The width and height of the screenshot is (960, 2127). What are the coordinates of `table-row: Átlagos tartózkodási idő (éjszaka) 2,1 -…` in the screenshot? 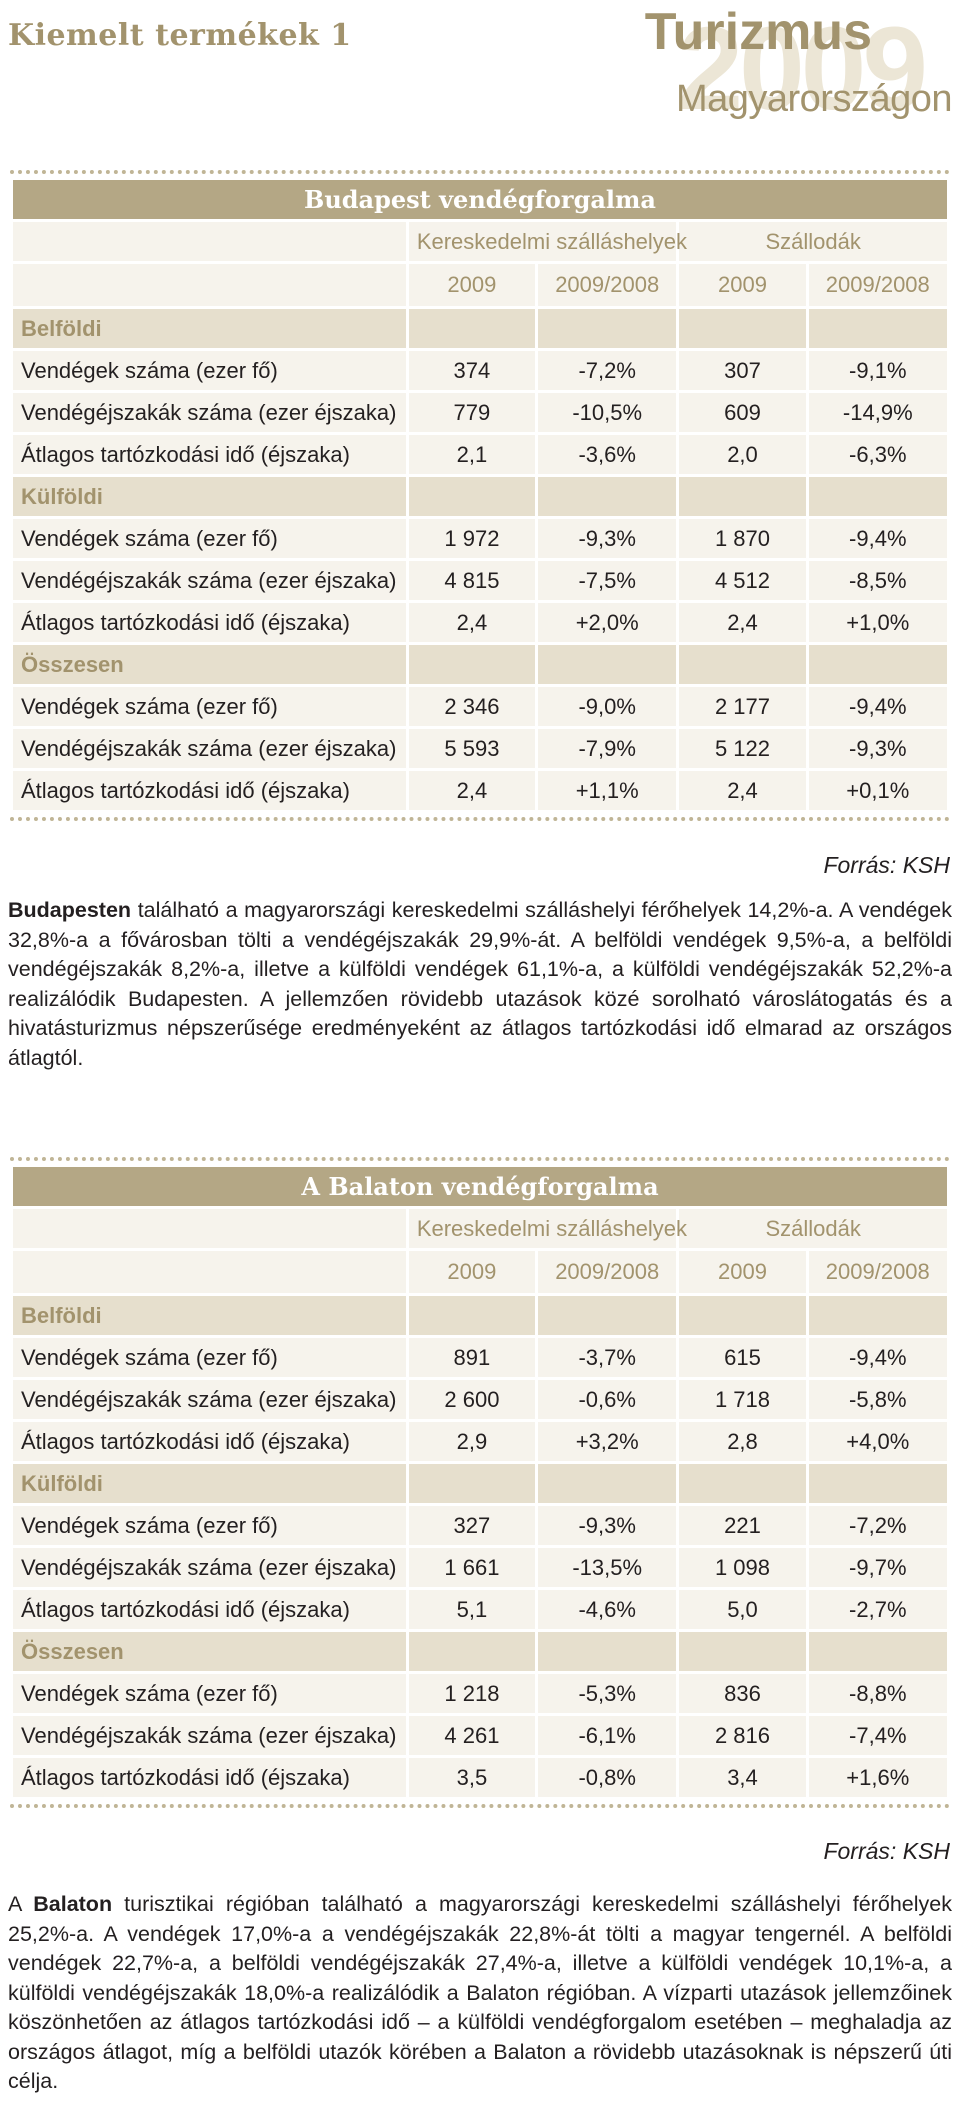 It's located at (480, 454).